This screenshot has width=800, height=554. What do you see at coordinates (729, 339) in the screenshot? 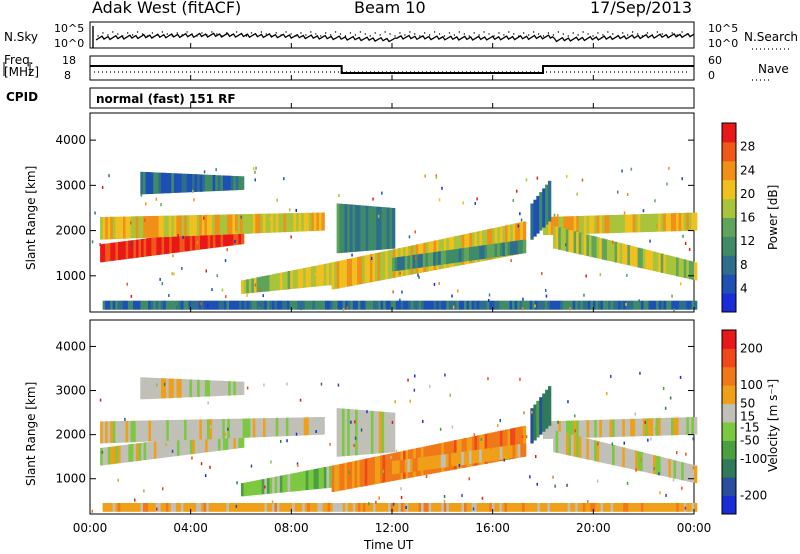
I see `velocity-colorbar-segment` at bounding box center [729, 339].